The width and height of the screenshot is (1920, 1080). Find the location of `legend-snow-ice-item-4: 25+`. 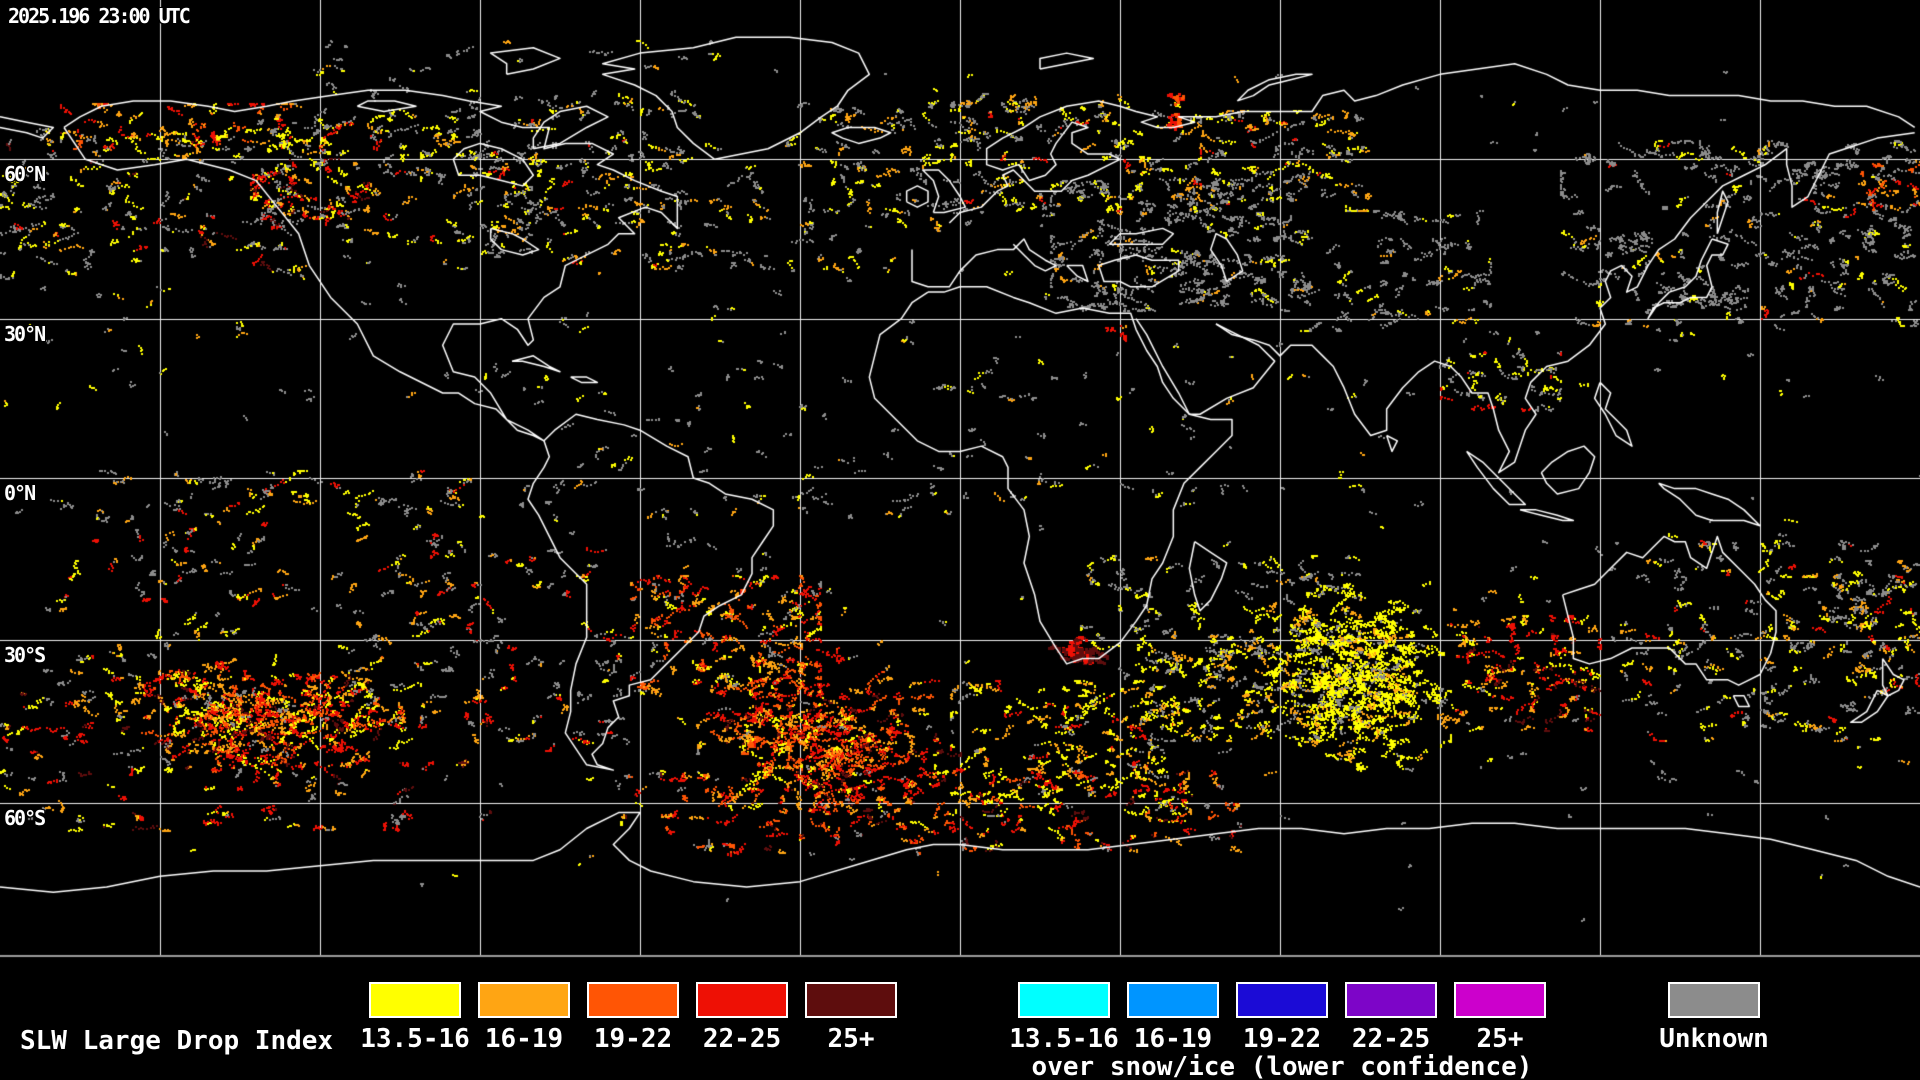

legend-snow-ice-item-4: 25+ is located at coordinates (1500, 1017).